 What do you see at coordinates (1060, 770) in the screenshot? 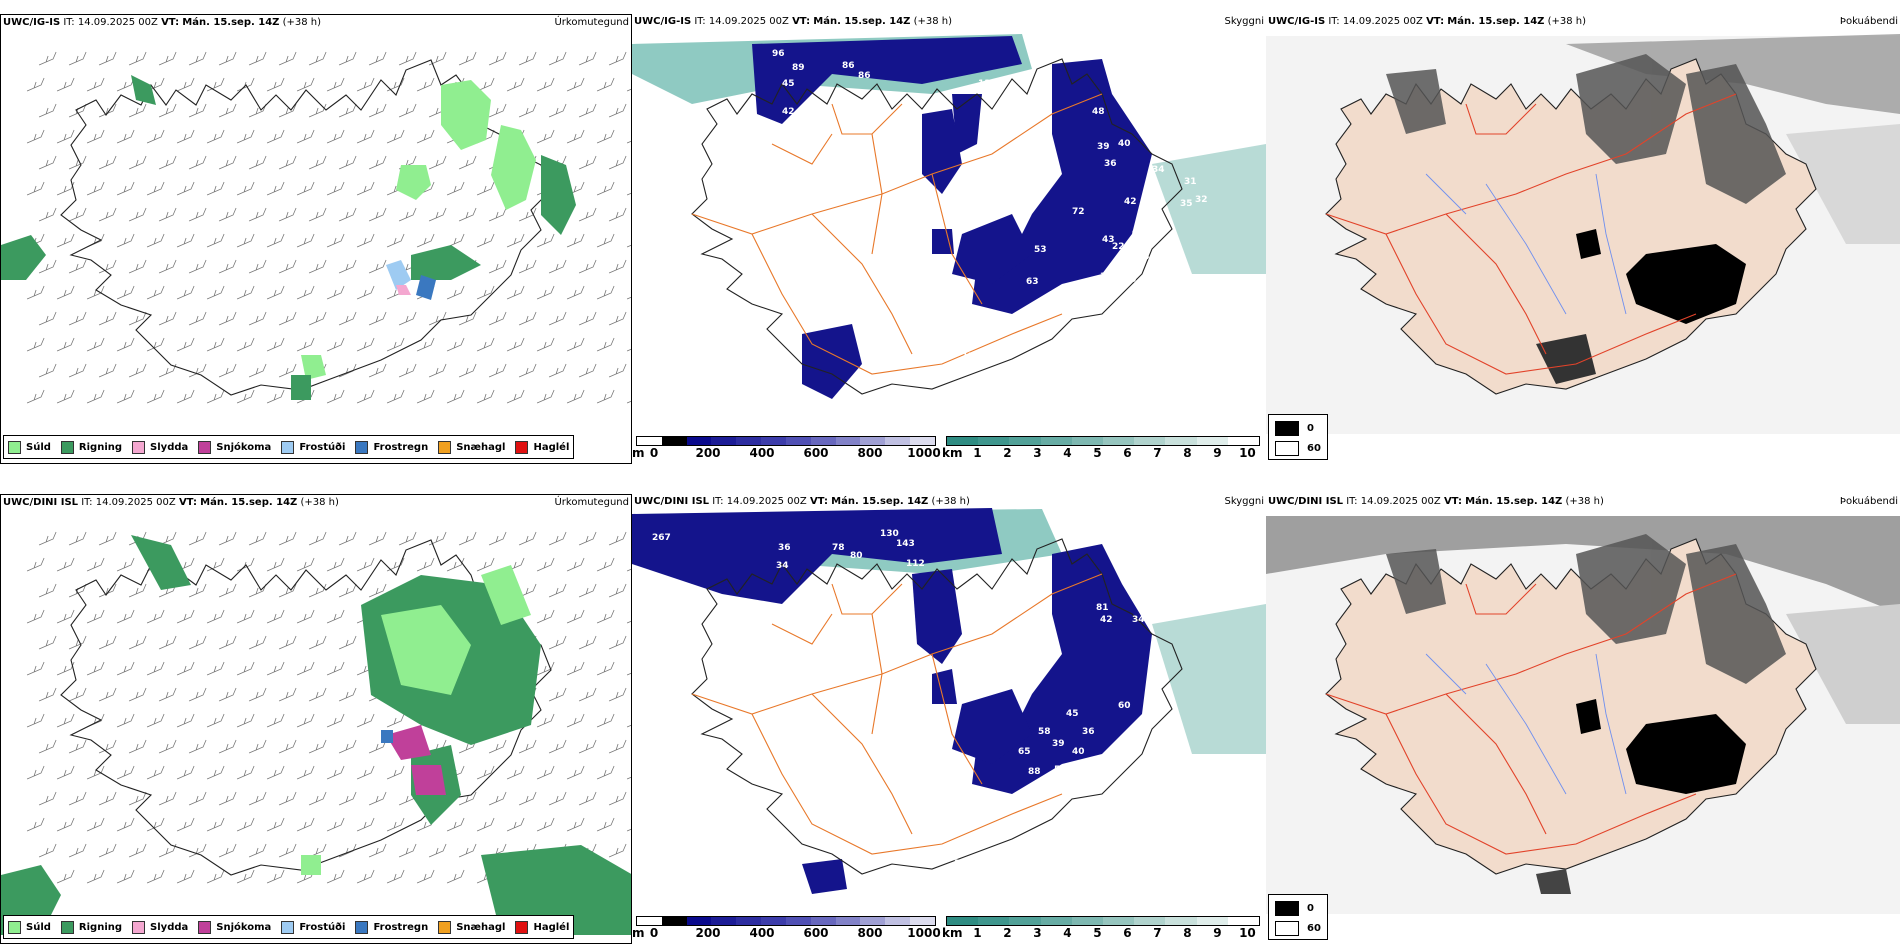
I see `snow-height-value: 58` at bounding box center [1060, 770].